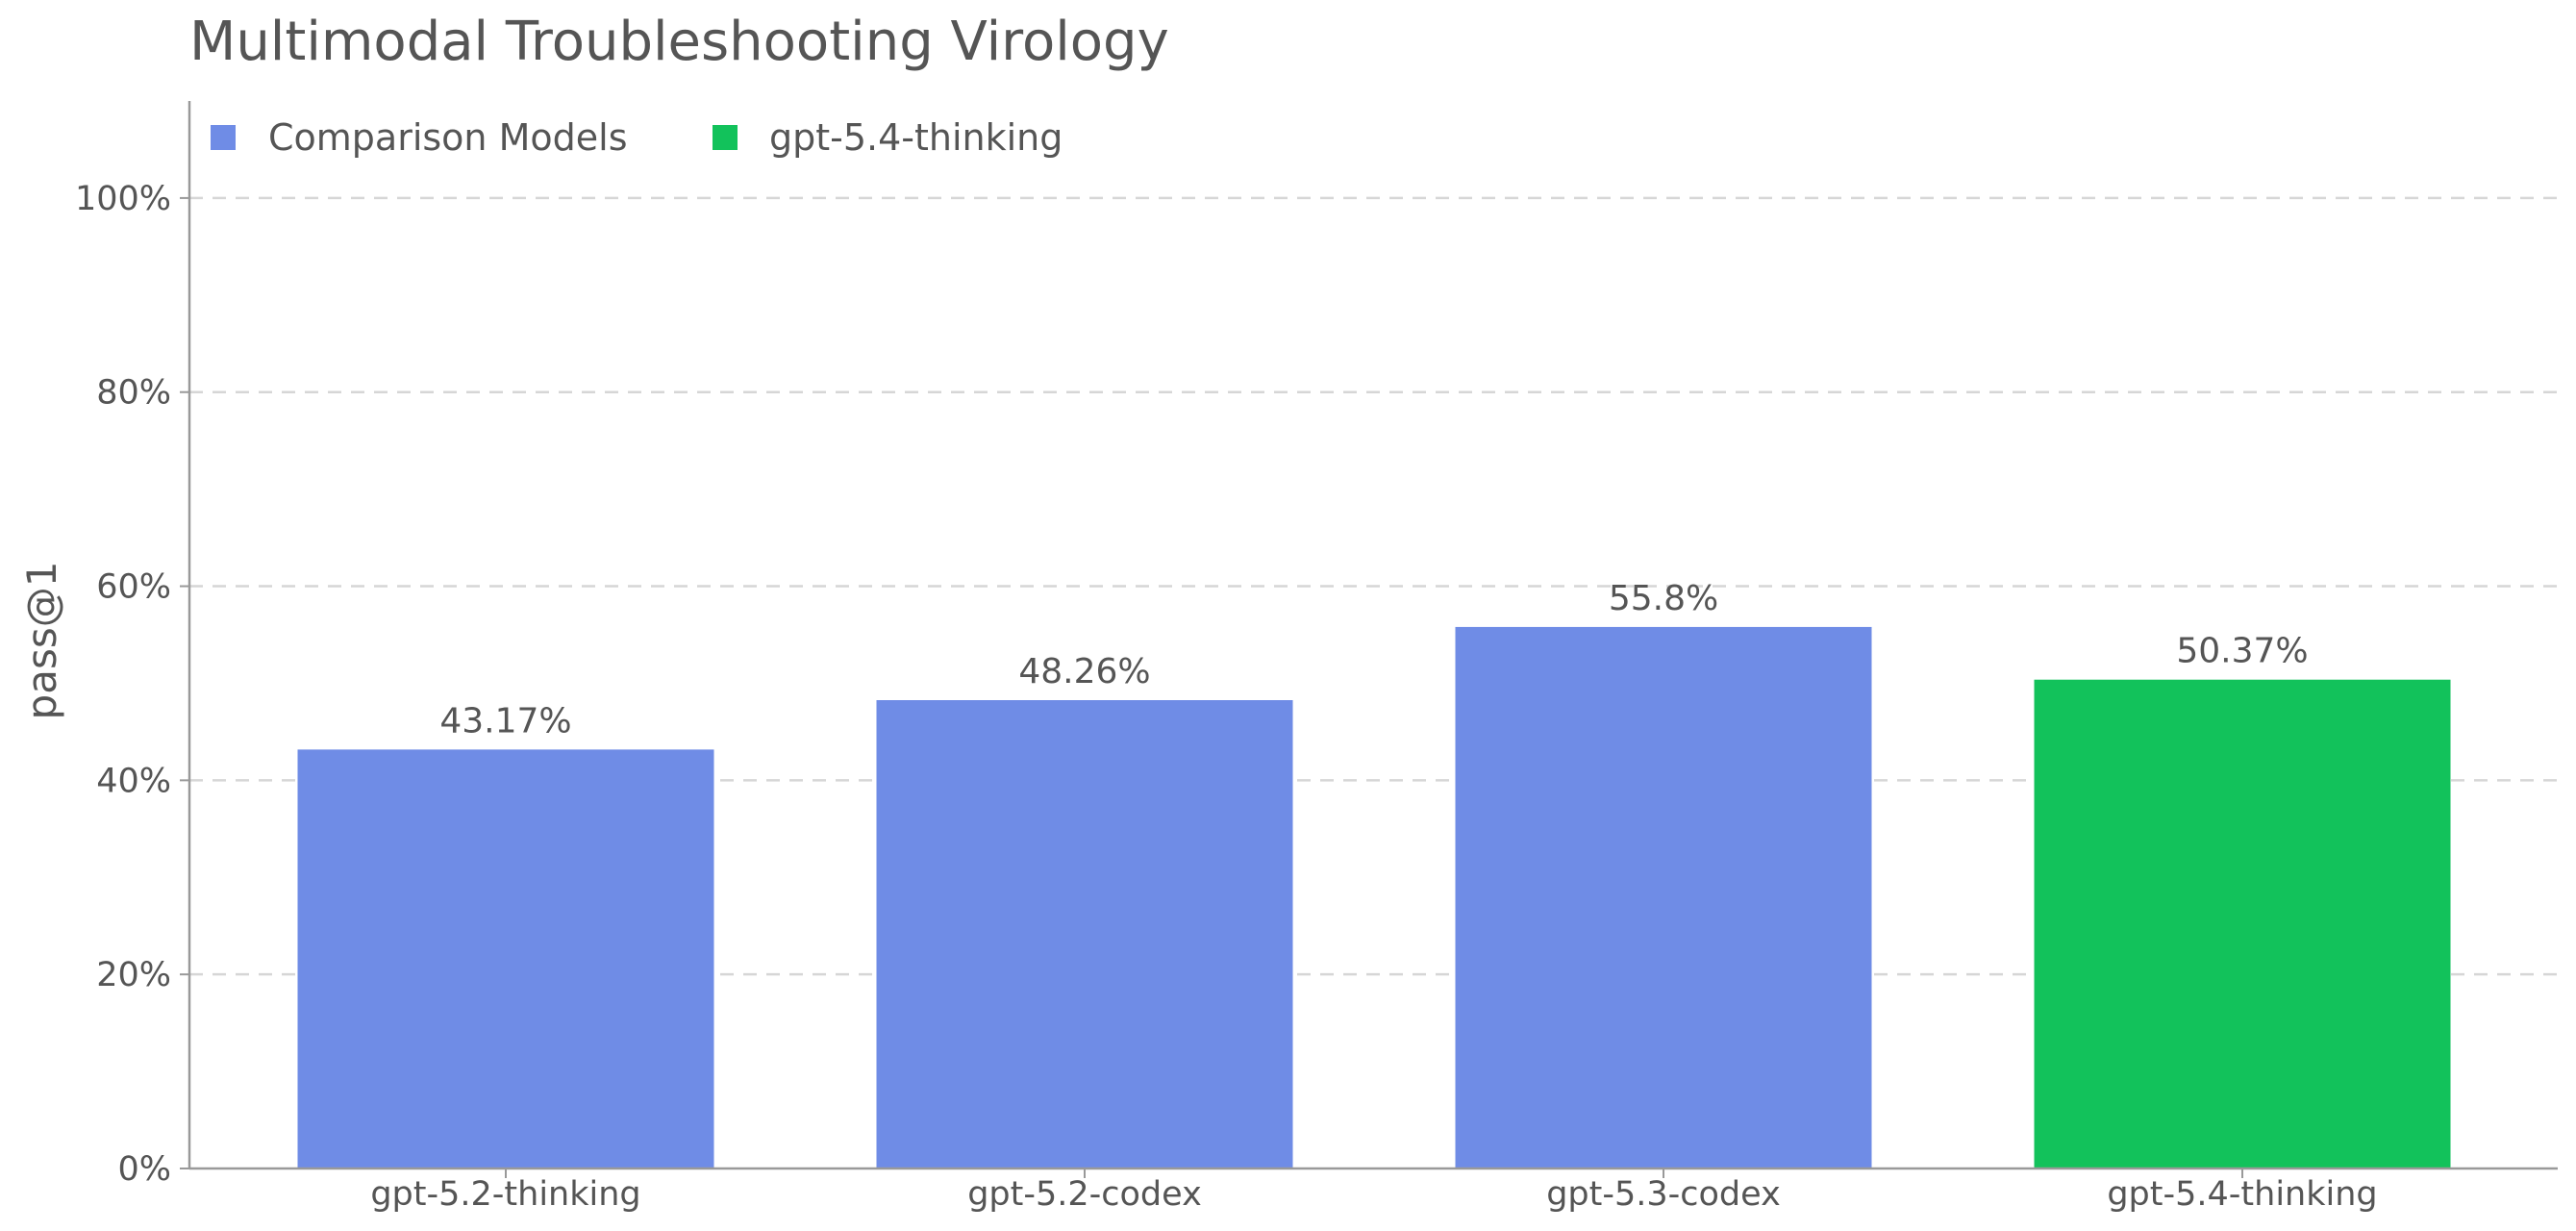 The height and width of the screenshot is (1231, 2576). What do you see at coordinates (725, 137) in the screenshot?
I see `legend-swatch-highlight` at bounding box center [725, 137].